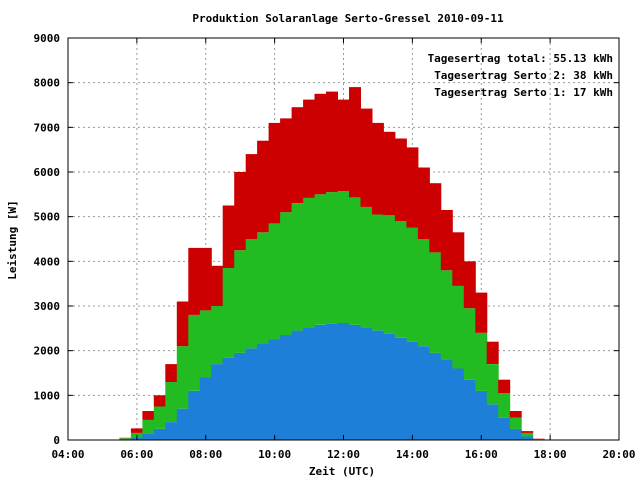  What do you see at coordinates (47, 38) in the screenshot?
I see `y-tick-label: 9000` at bounding box center [47, 38].